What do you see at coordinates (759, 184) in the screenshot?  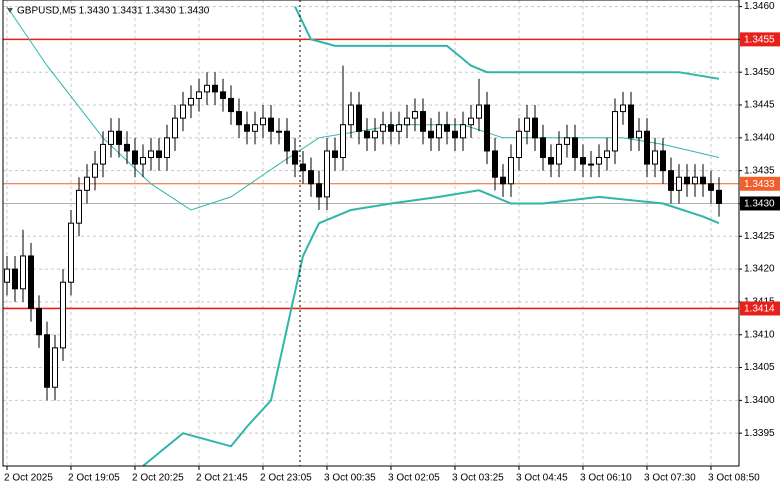 I see `level-label: 1.3433` at bounding box center [759, 184].